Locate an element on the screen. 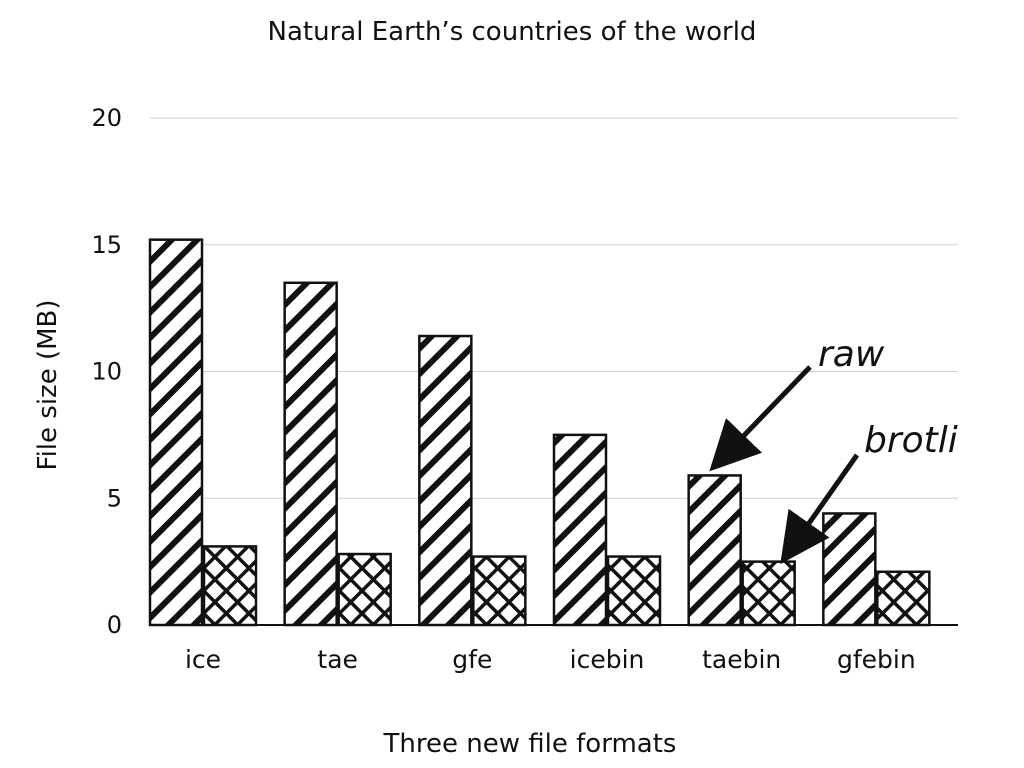 The height and width of the screenshot is (768, 1024). x-tick-label: tae is located at coordinates (337, 659).